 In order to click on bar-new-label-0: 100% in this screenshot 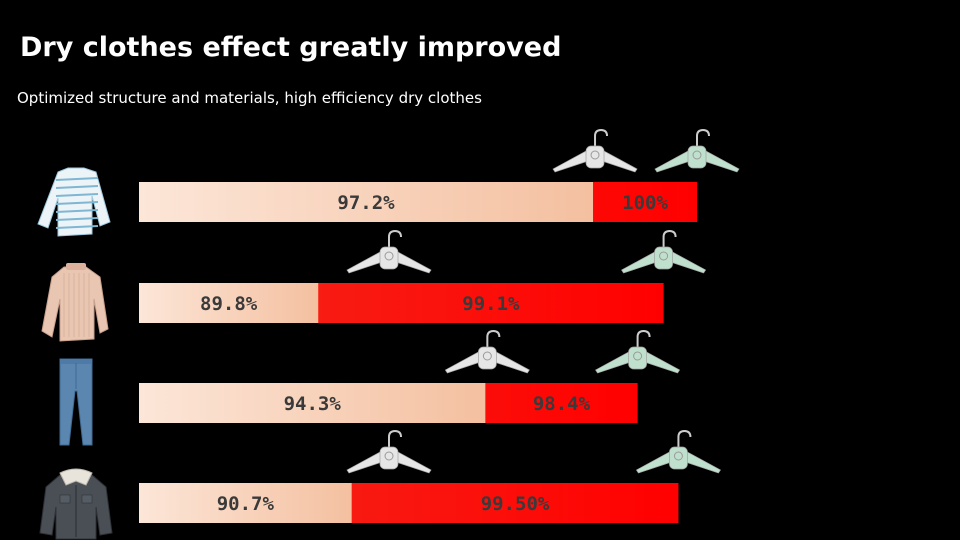, I will do `click(645, 203)`.